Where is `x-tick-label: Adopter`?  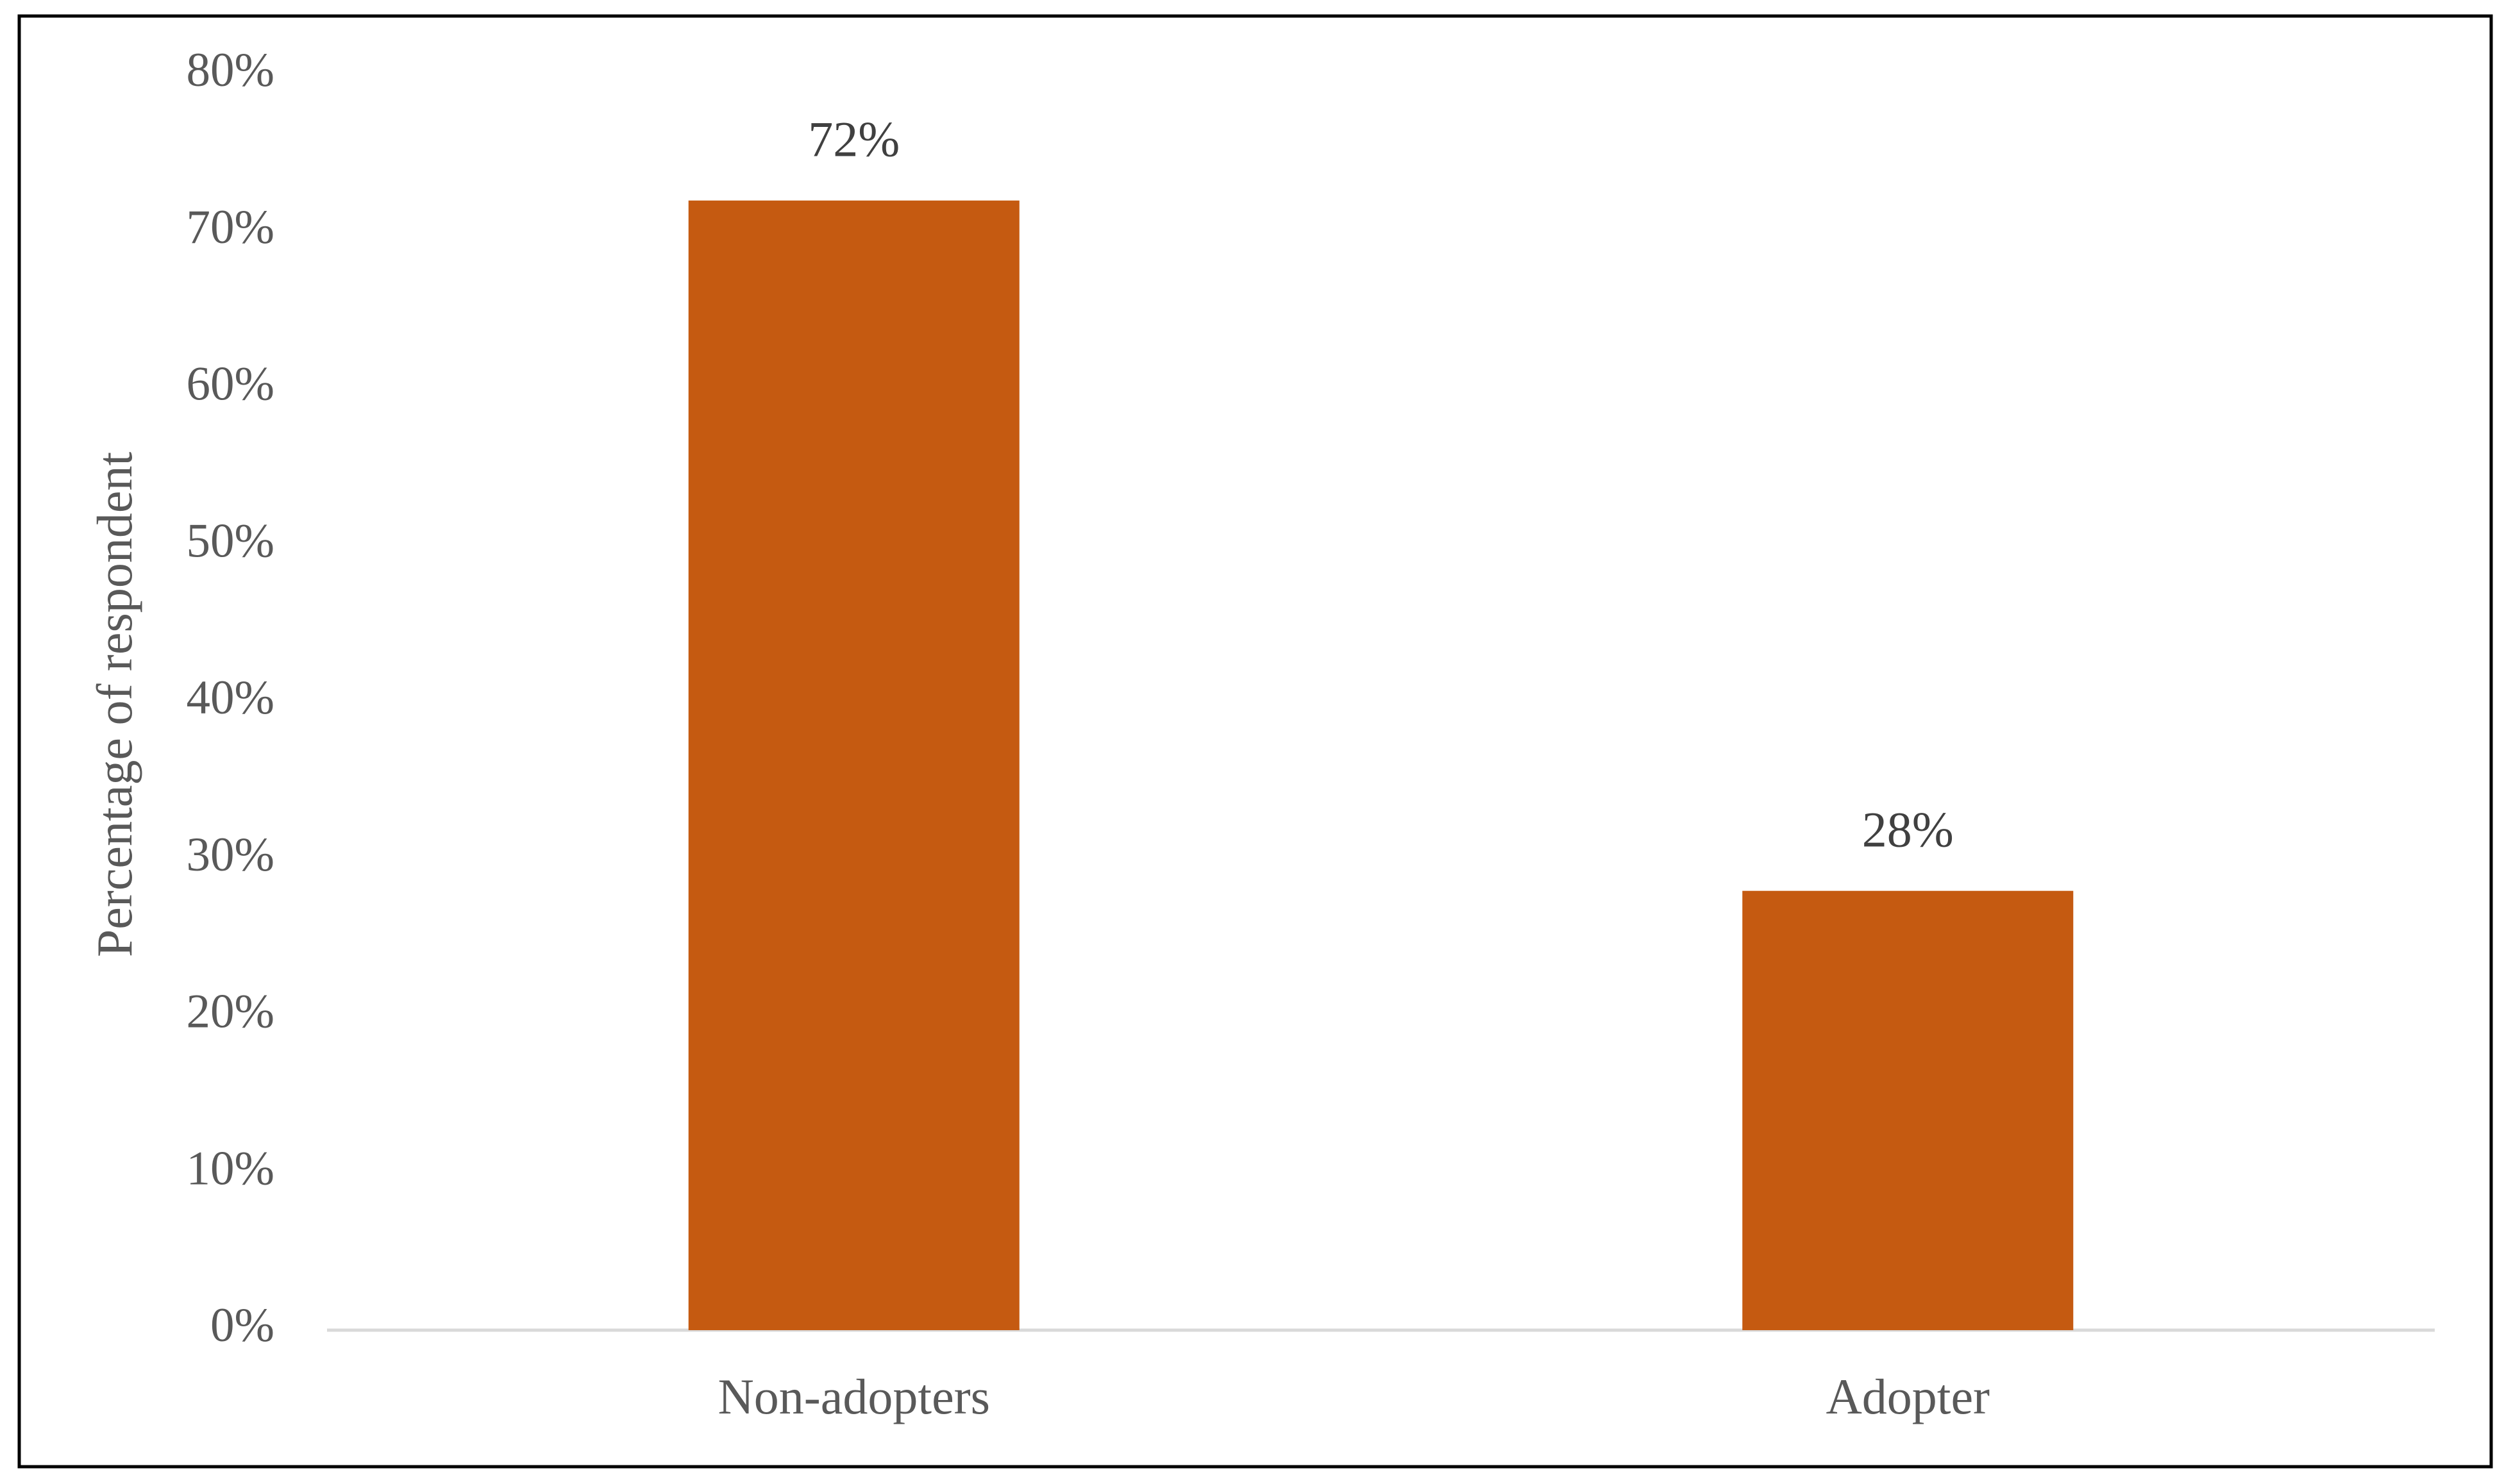 x-tick-label: Adopter is located at coordinates (1908, 1396).